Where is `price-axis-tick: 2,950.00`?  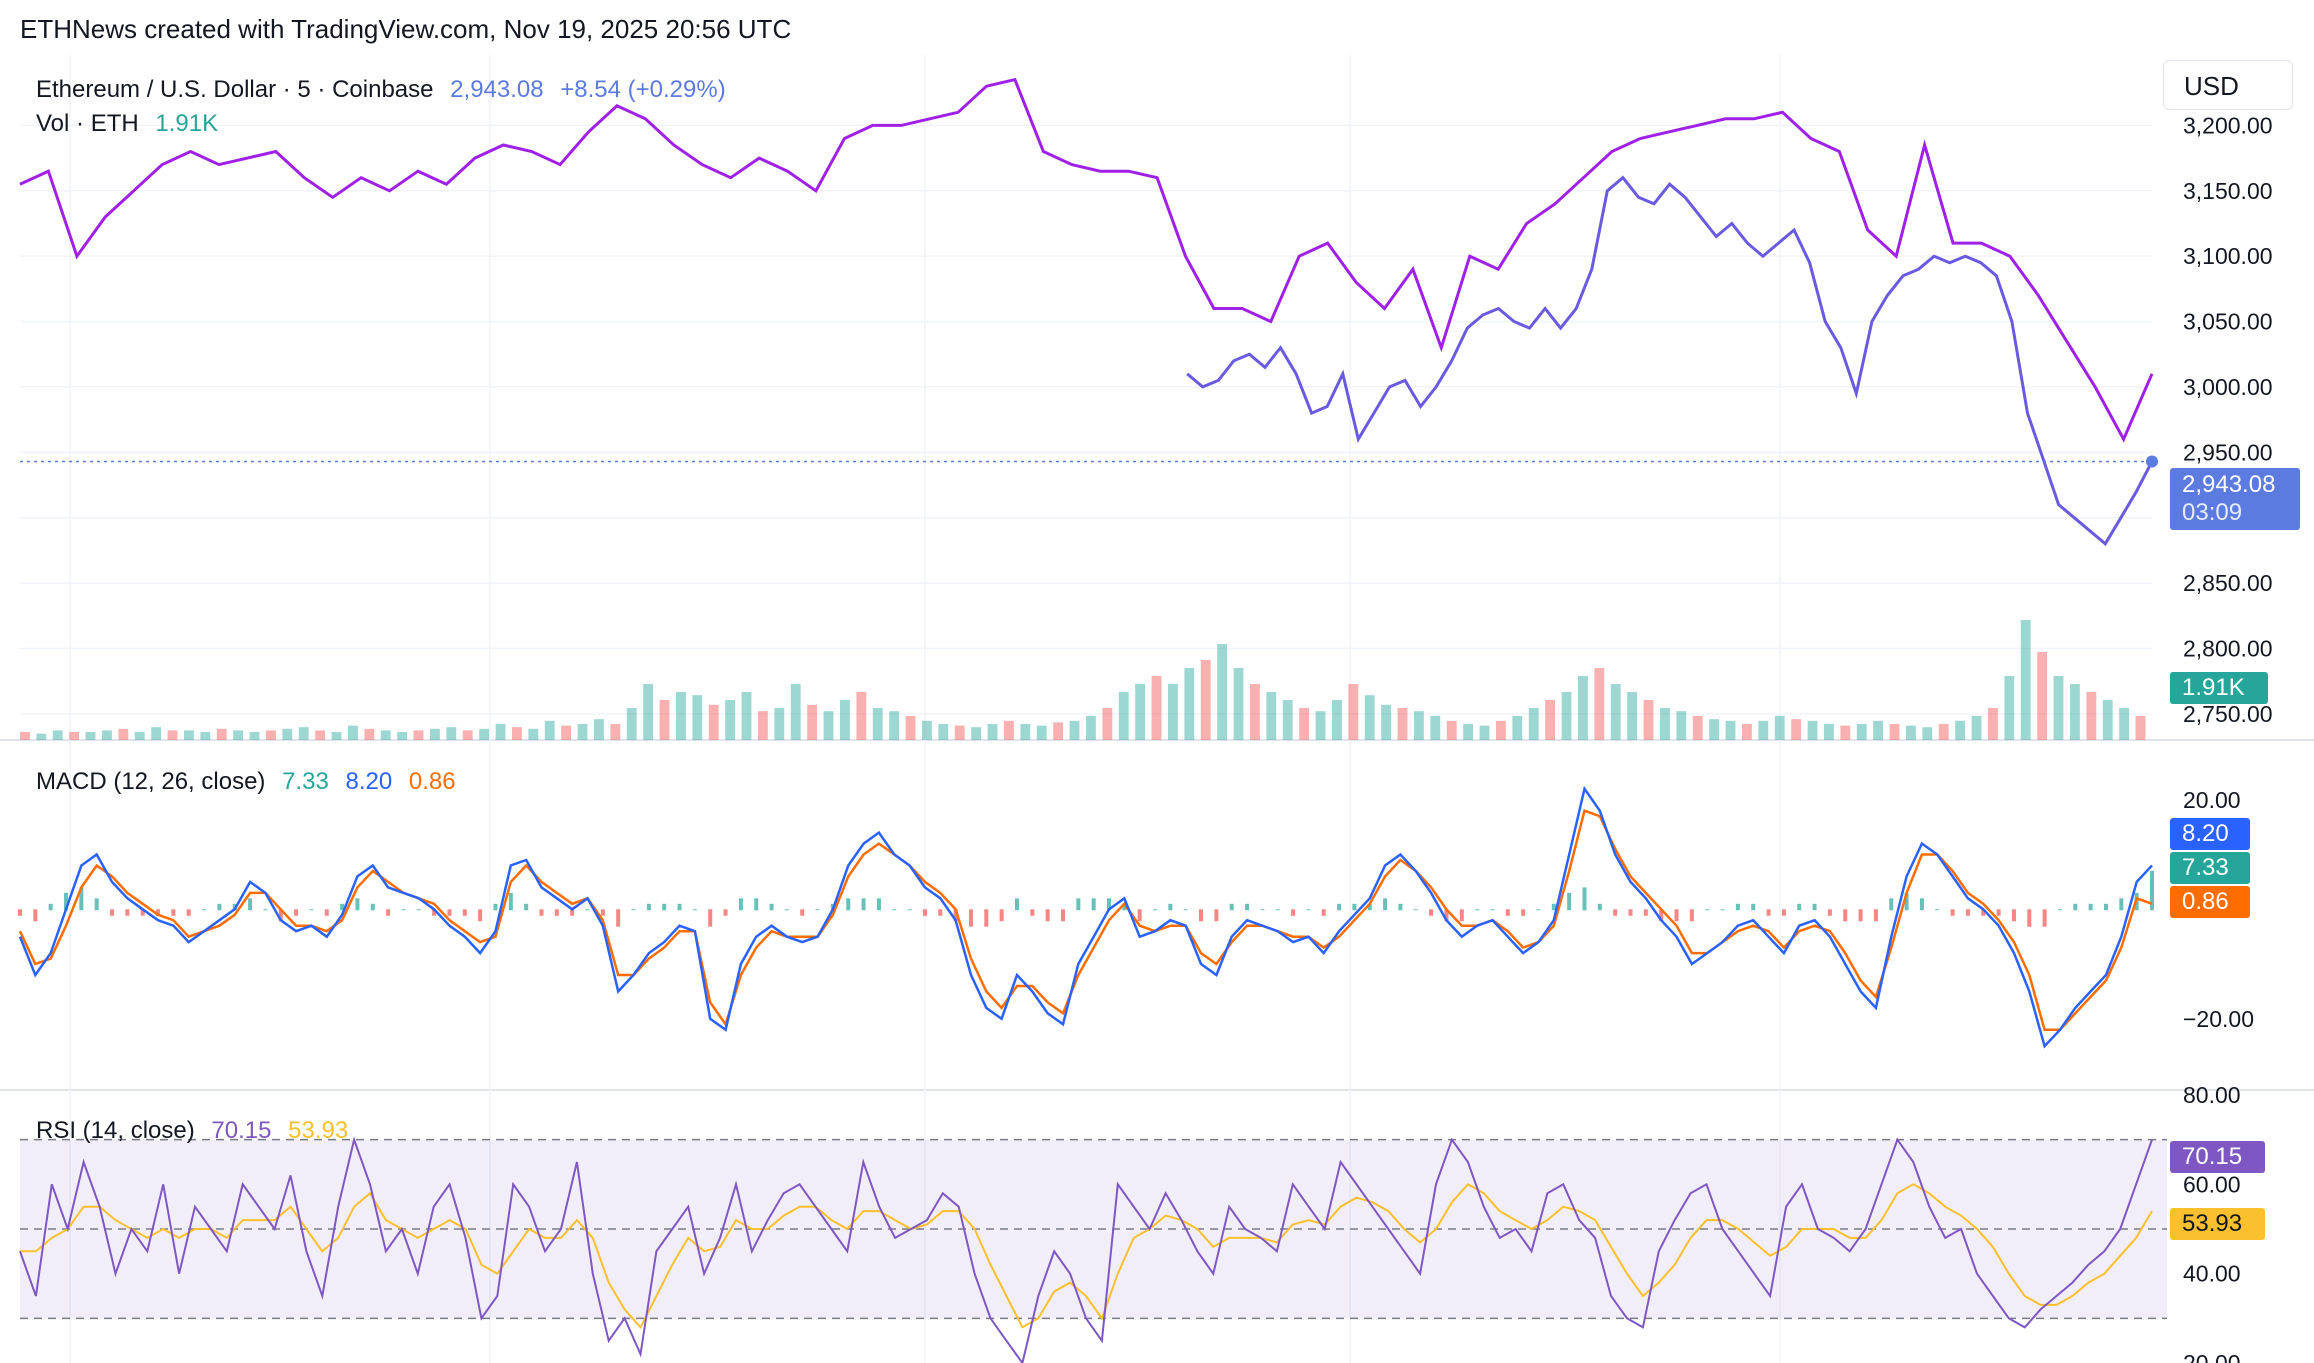 price-axis-tick: 2,950.00 is located at coordinates (2228, 452).